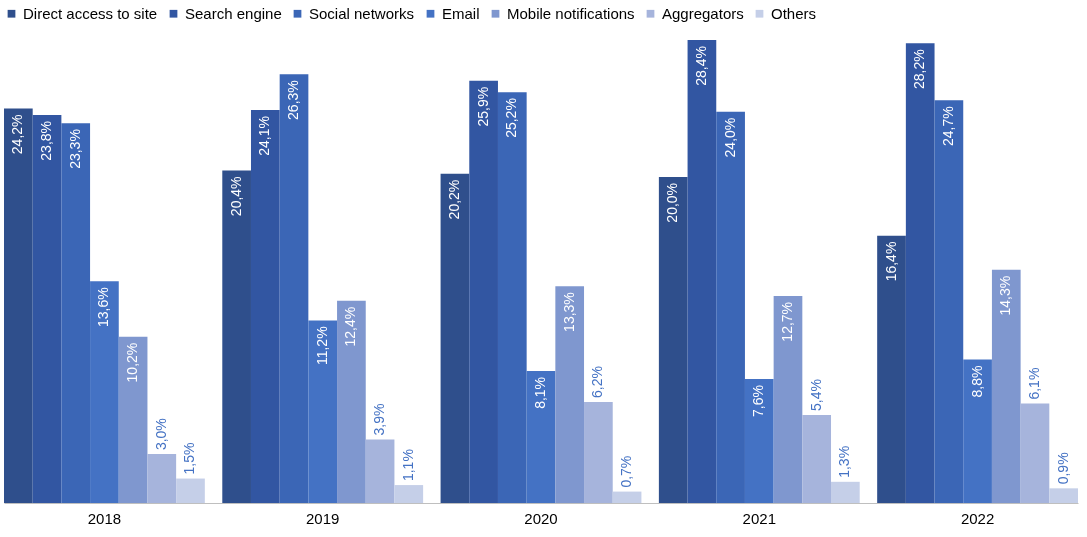 The height and width of the screenshot is (537, 1087). I want to click on data-label: 24,2%, so click(17, 134).